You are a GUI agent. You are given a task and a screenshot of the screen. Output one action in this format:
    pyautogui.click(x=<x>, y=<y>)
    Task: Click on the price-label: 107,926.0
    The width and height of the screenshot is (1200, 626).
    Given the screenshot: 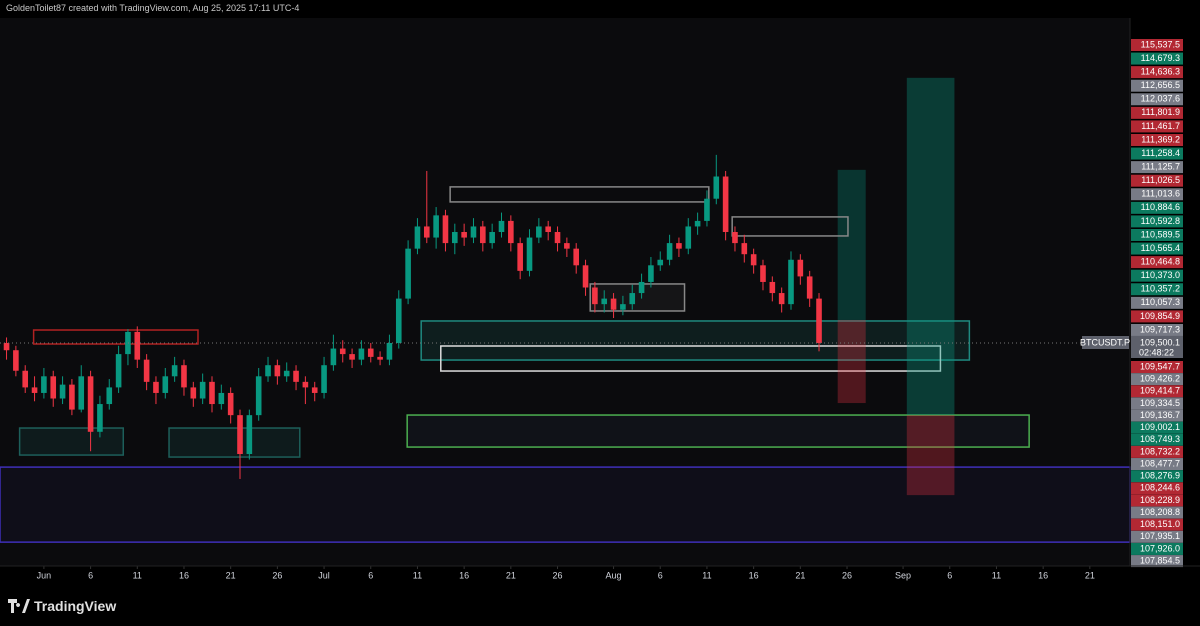 What is the action you would take?
    pyautogui.click(x=1160, y=548)
    